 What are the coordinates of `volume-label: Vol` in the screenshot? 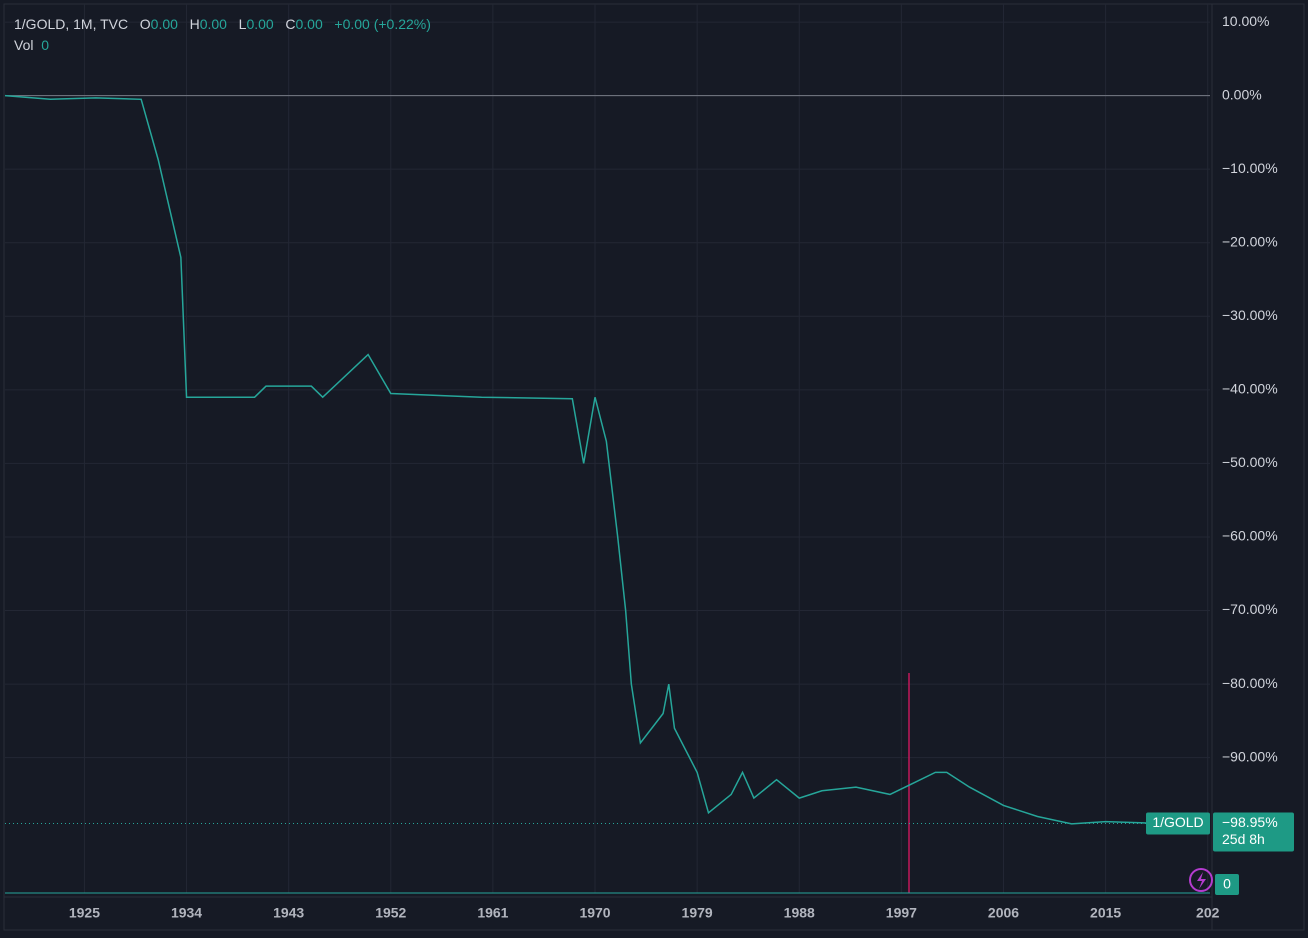 It's located at (24, 45).